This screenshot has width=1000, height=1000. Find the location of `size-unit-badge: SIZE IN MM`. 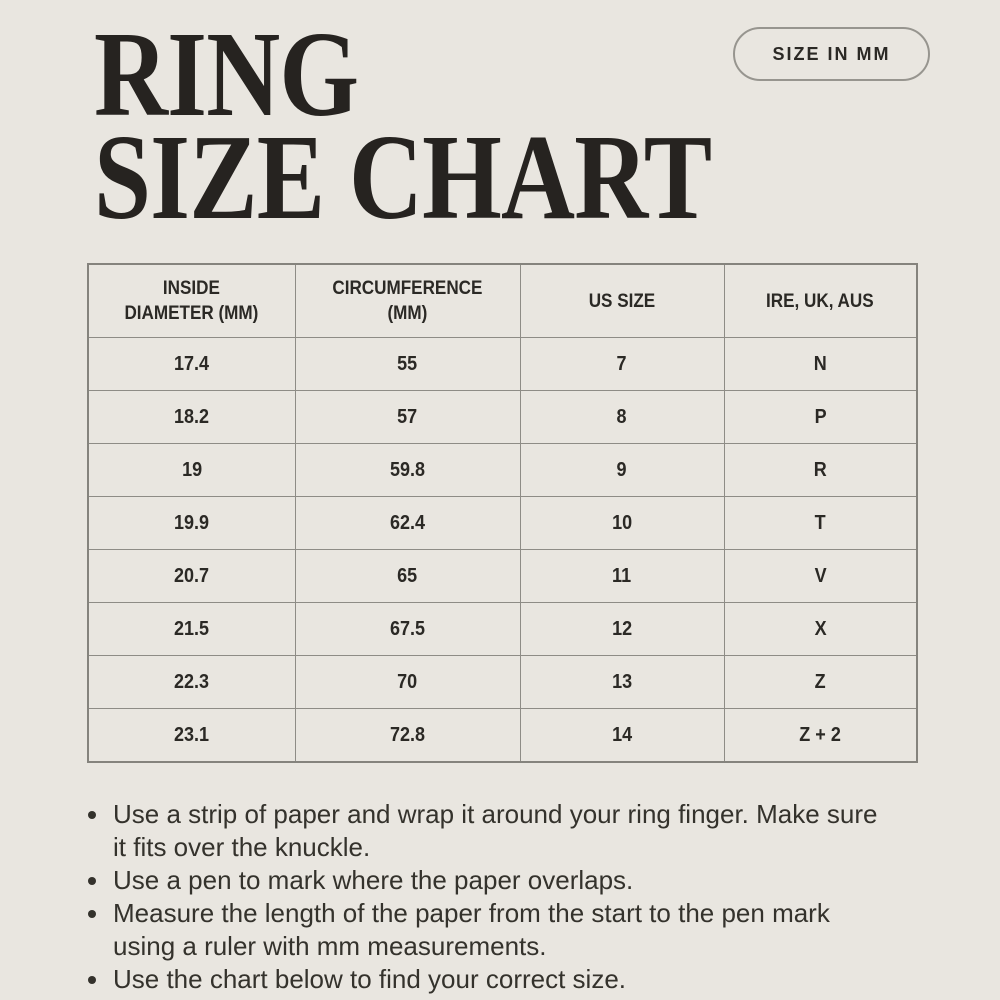

size-unit-badge: SIZE IN MM is located at coordinates (831, 54).